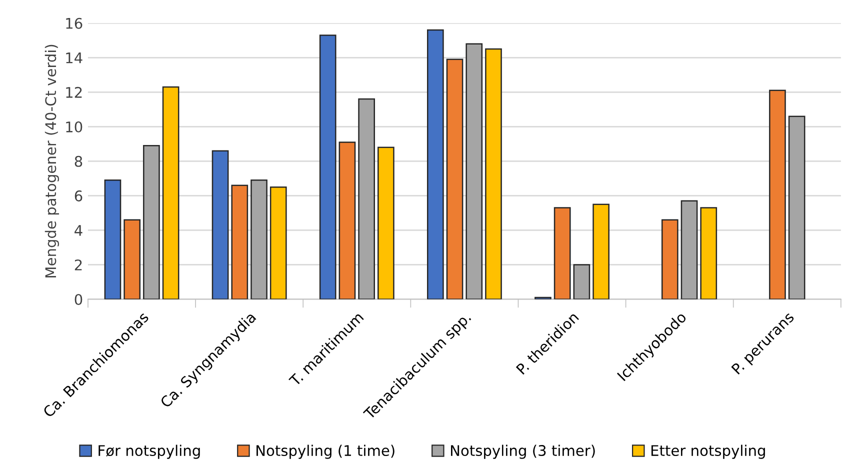 The height and width of the screenshot is (472, 846). I want to click on y-tick-label: 2, so click(78, 264).